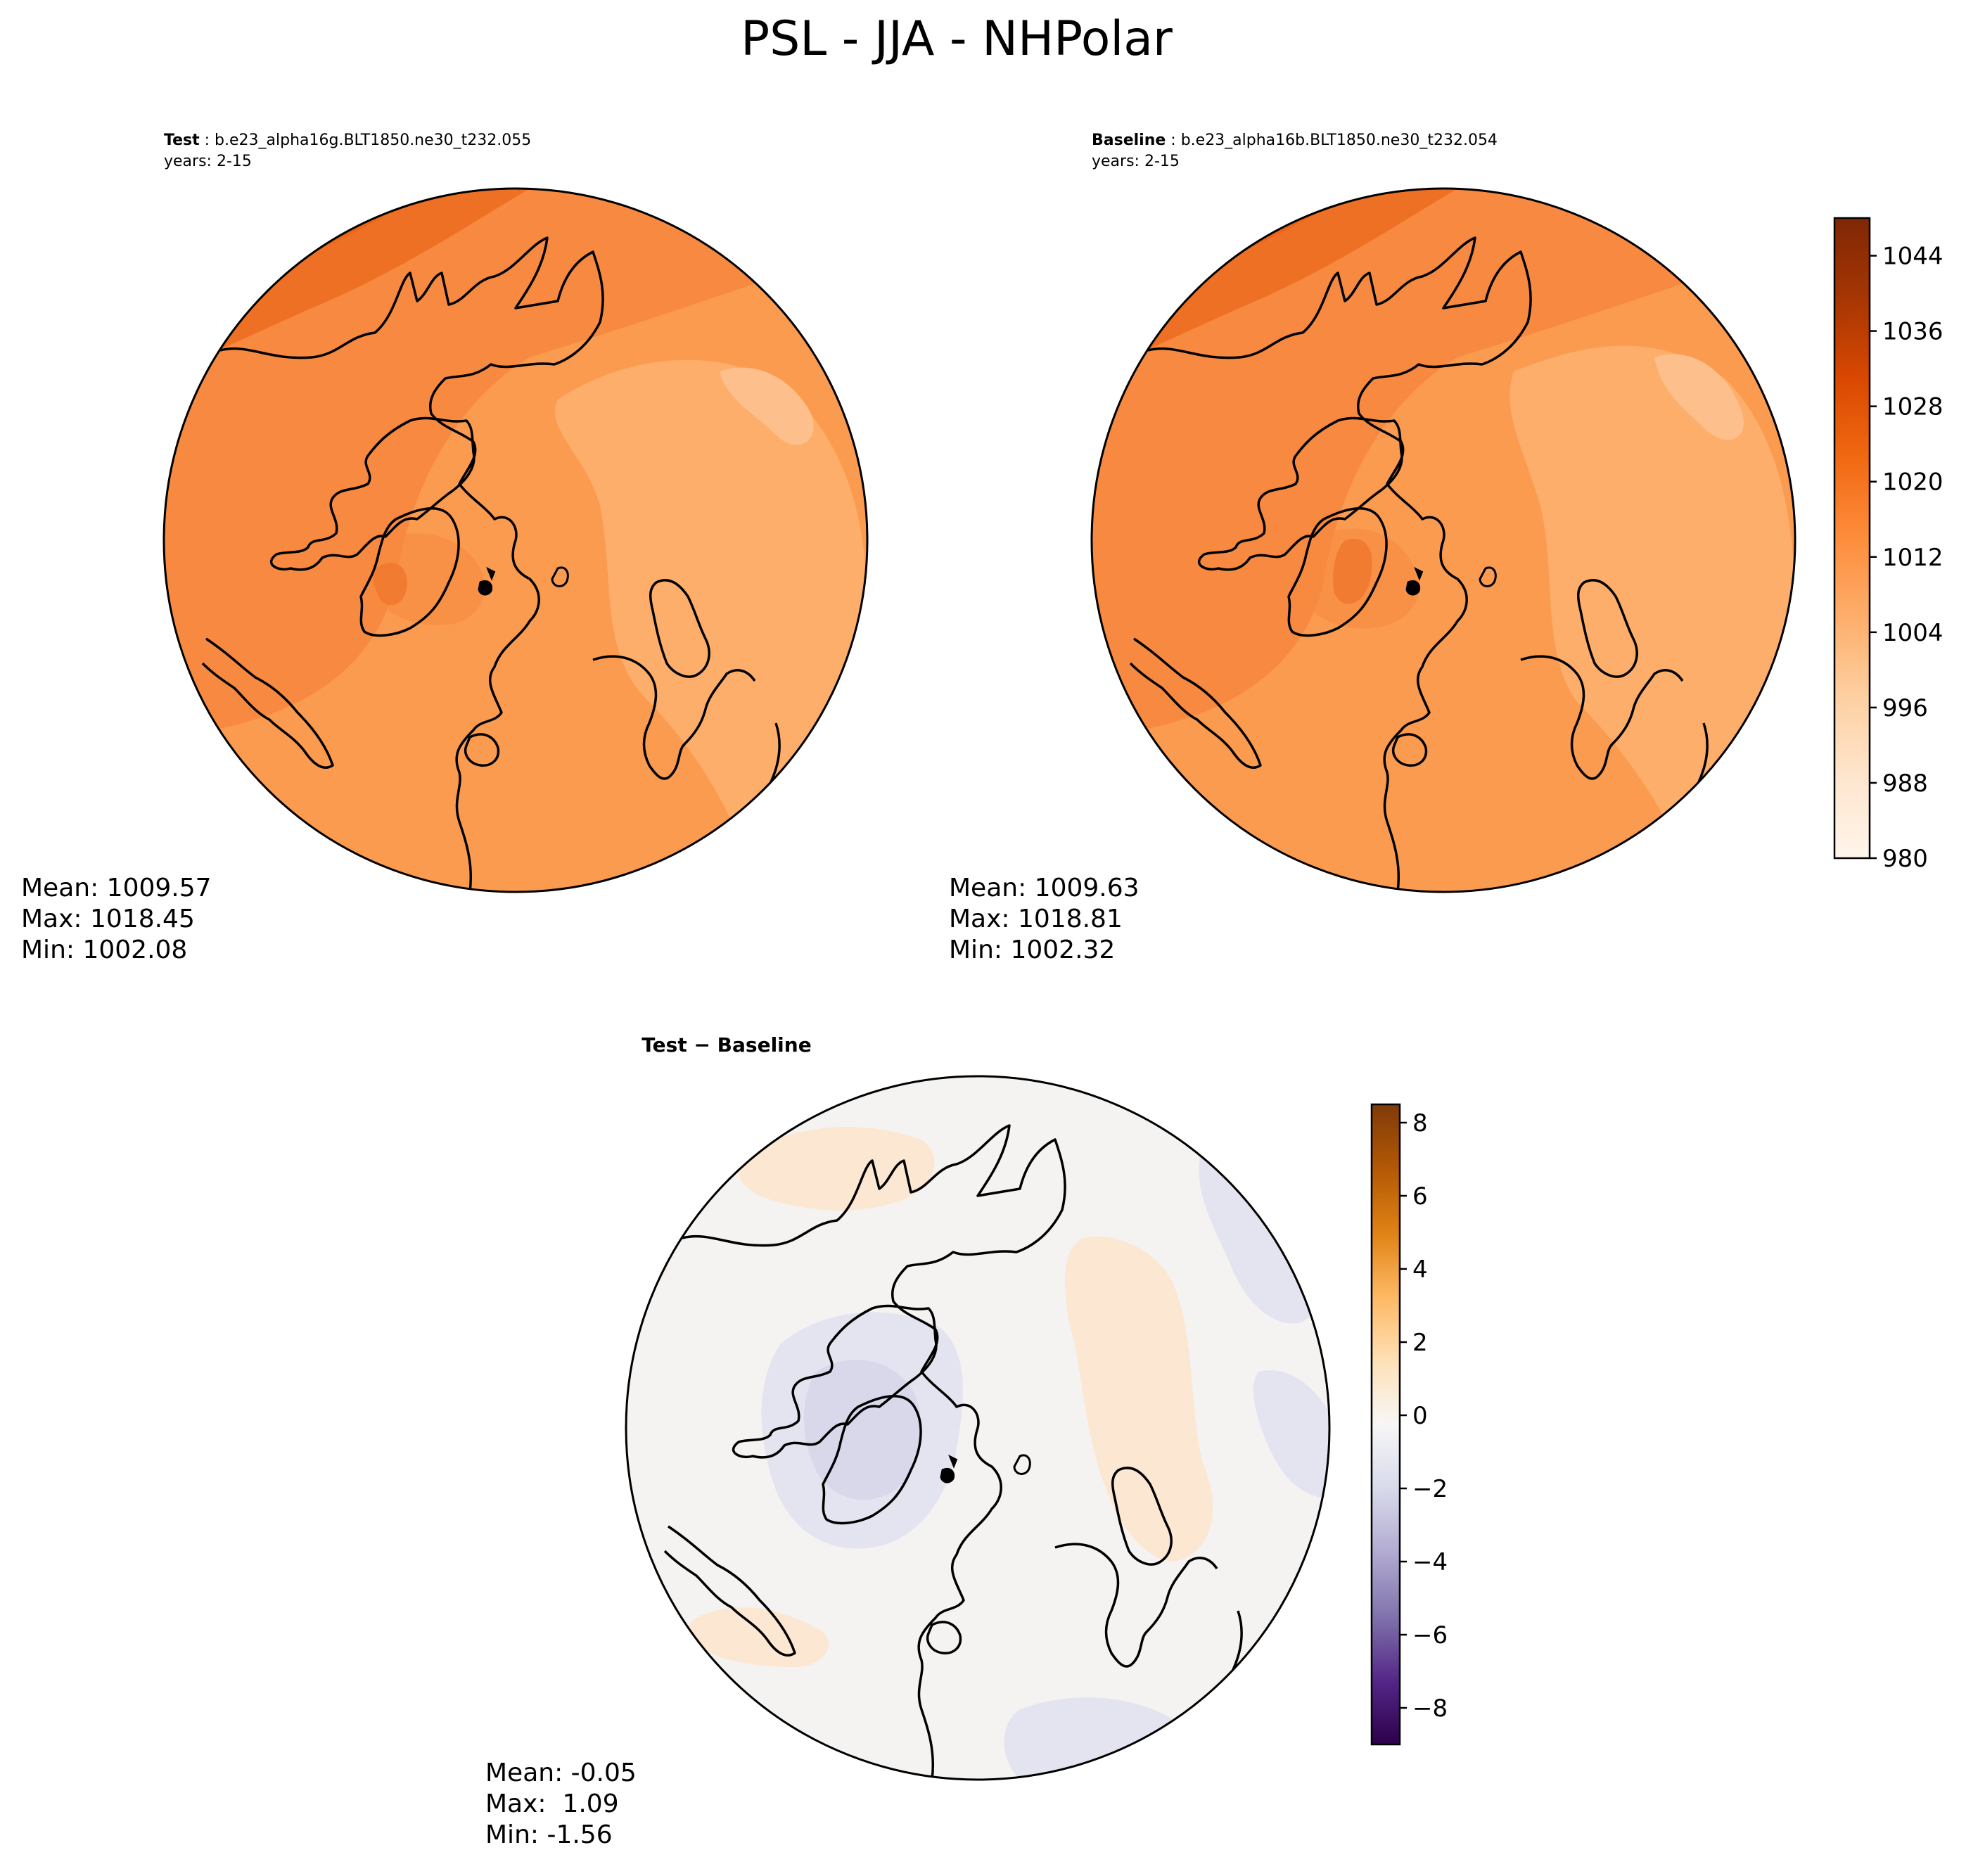  I want to click on figure-title: PSL - JJA - NHPolar, so click(957, 39).